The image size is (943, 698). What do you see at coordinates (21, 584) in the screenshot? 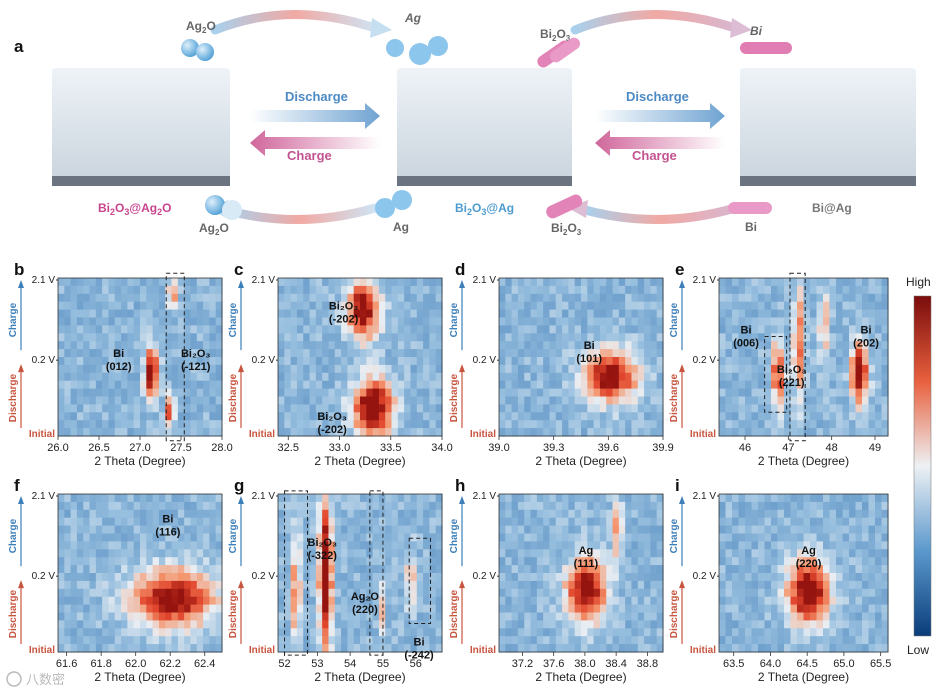
I see `discharge-arrow-head` at bounding box center [21, 584].